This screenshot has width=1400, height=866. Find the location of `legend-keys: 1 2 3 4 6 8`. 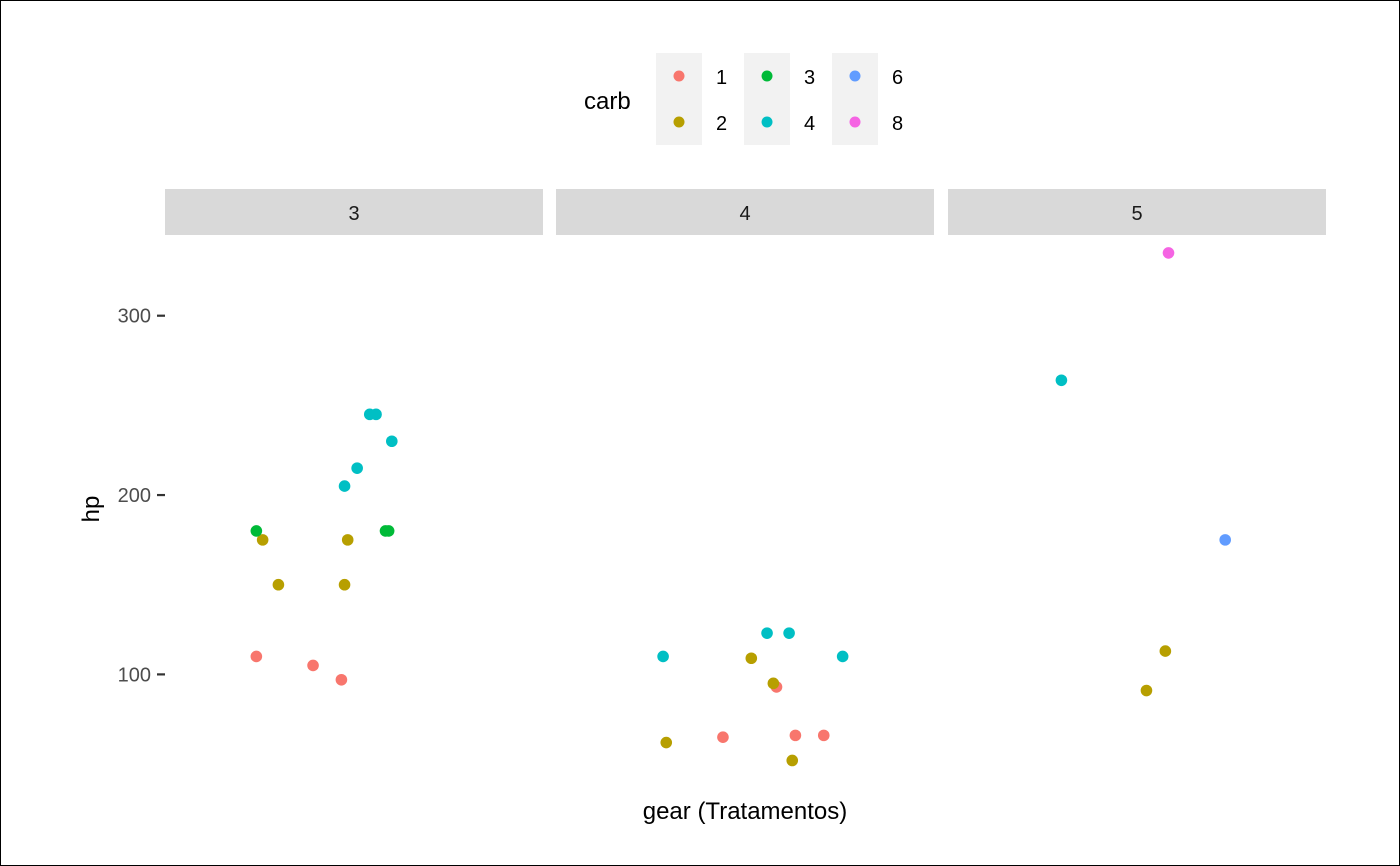

legend-keys: 1 2 3 4 6 8 is located at coordinates (779, 99).